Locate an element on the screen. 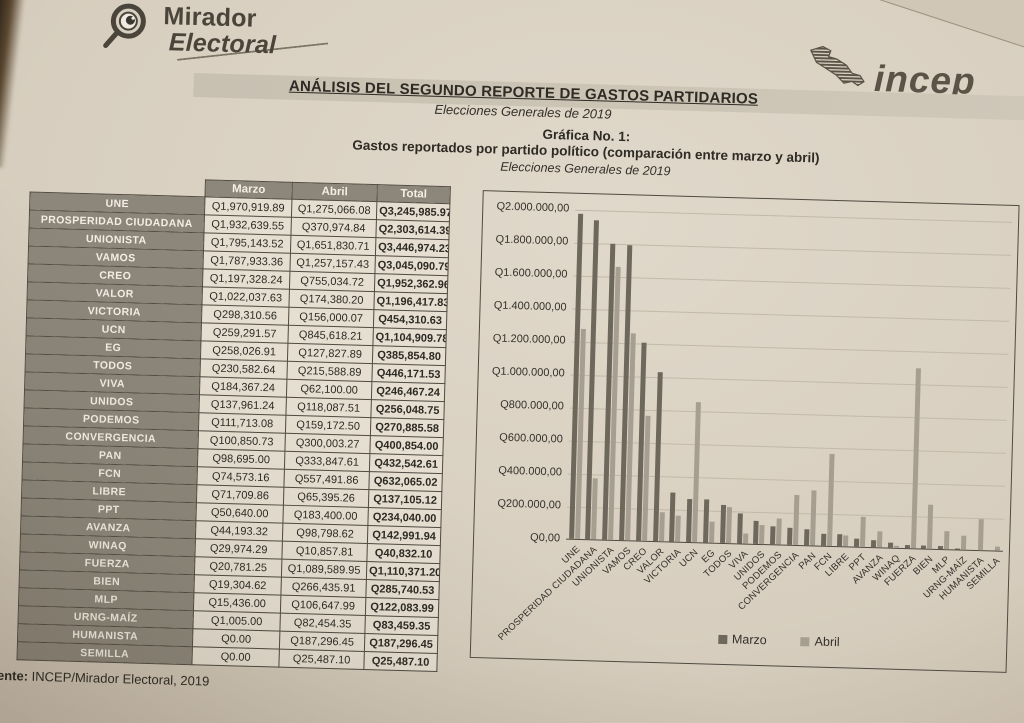 This screenshot has height=723, width=1024. marzo-cell: Q111,713.08 is located at coordinates (242, 423).